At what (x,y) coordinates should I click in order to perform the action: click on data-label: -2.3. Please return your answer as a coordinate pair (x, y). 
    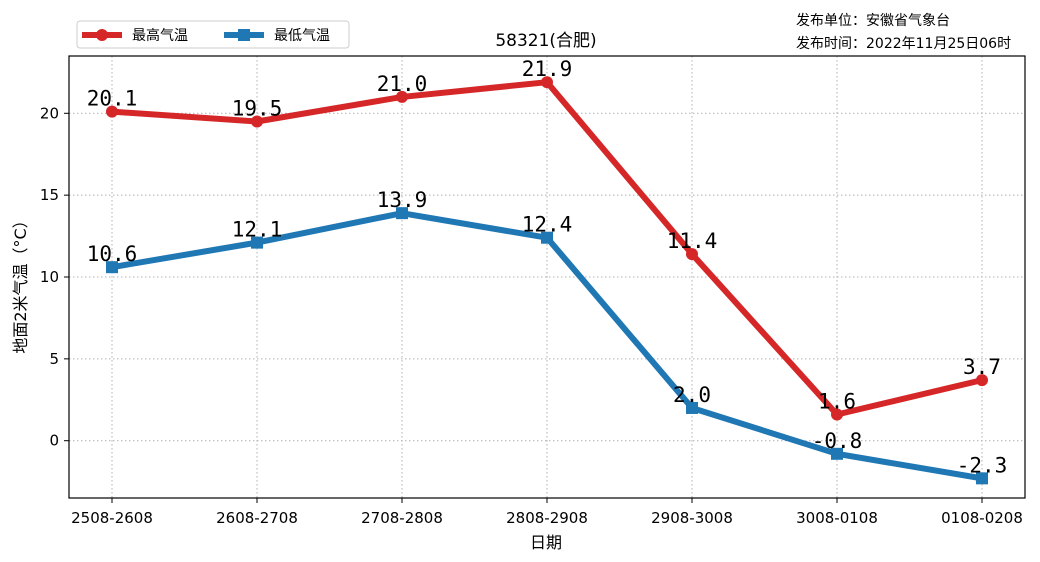
    Looking at the image, I should click on (982, 465).